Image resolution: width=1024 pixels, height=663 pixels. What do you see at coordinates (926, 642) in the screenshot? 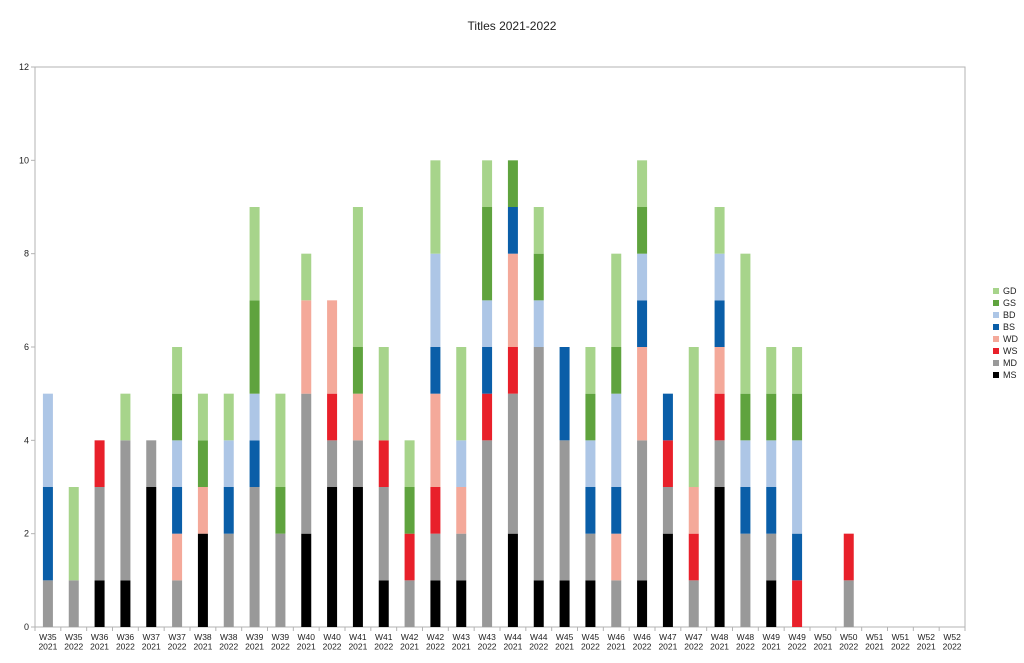
I see `x-tick-label: W52 2021` at bounding box center [926, 642].